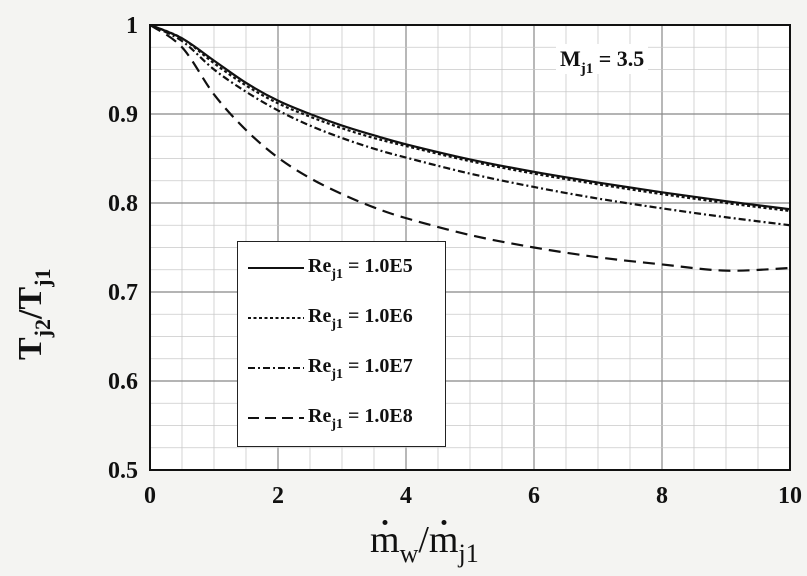 The width and height of the screenshot is (807, 576). What do you see at coordinates (123, 115) in the screenshot?
I see `y-tick-label: 0.9` at bounding box center [123, 115].